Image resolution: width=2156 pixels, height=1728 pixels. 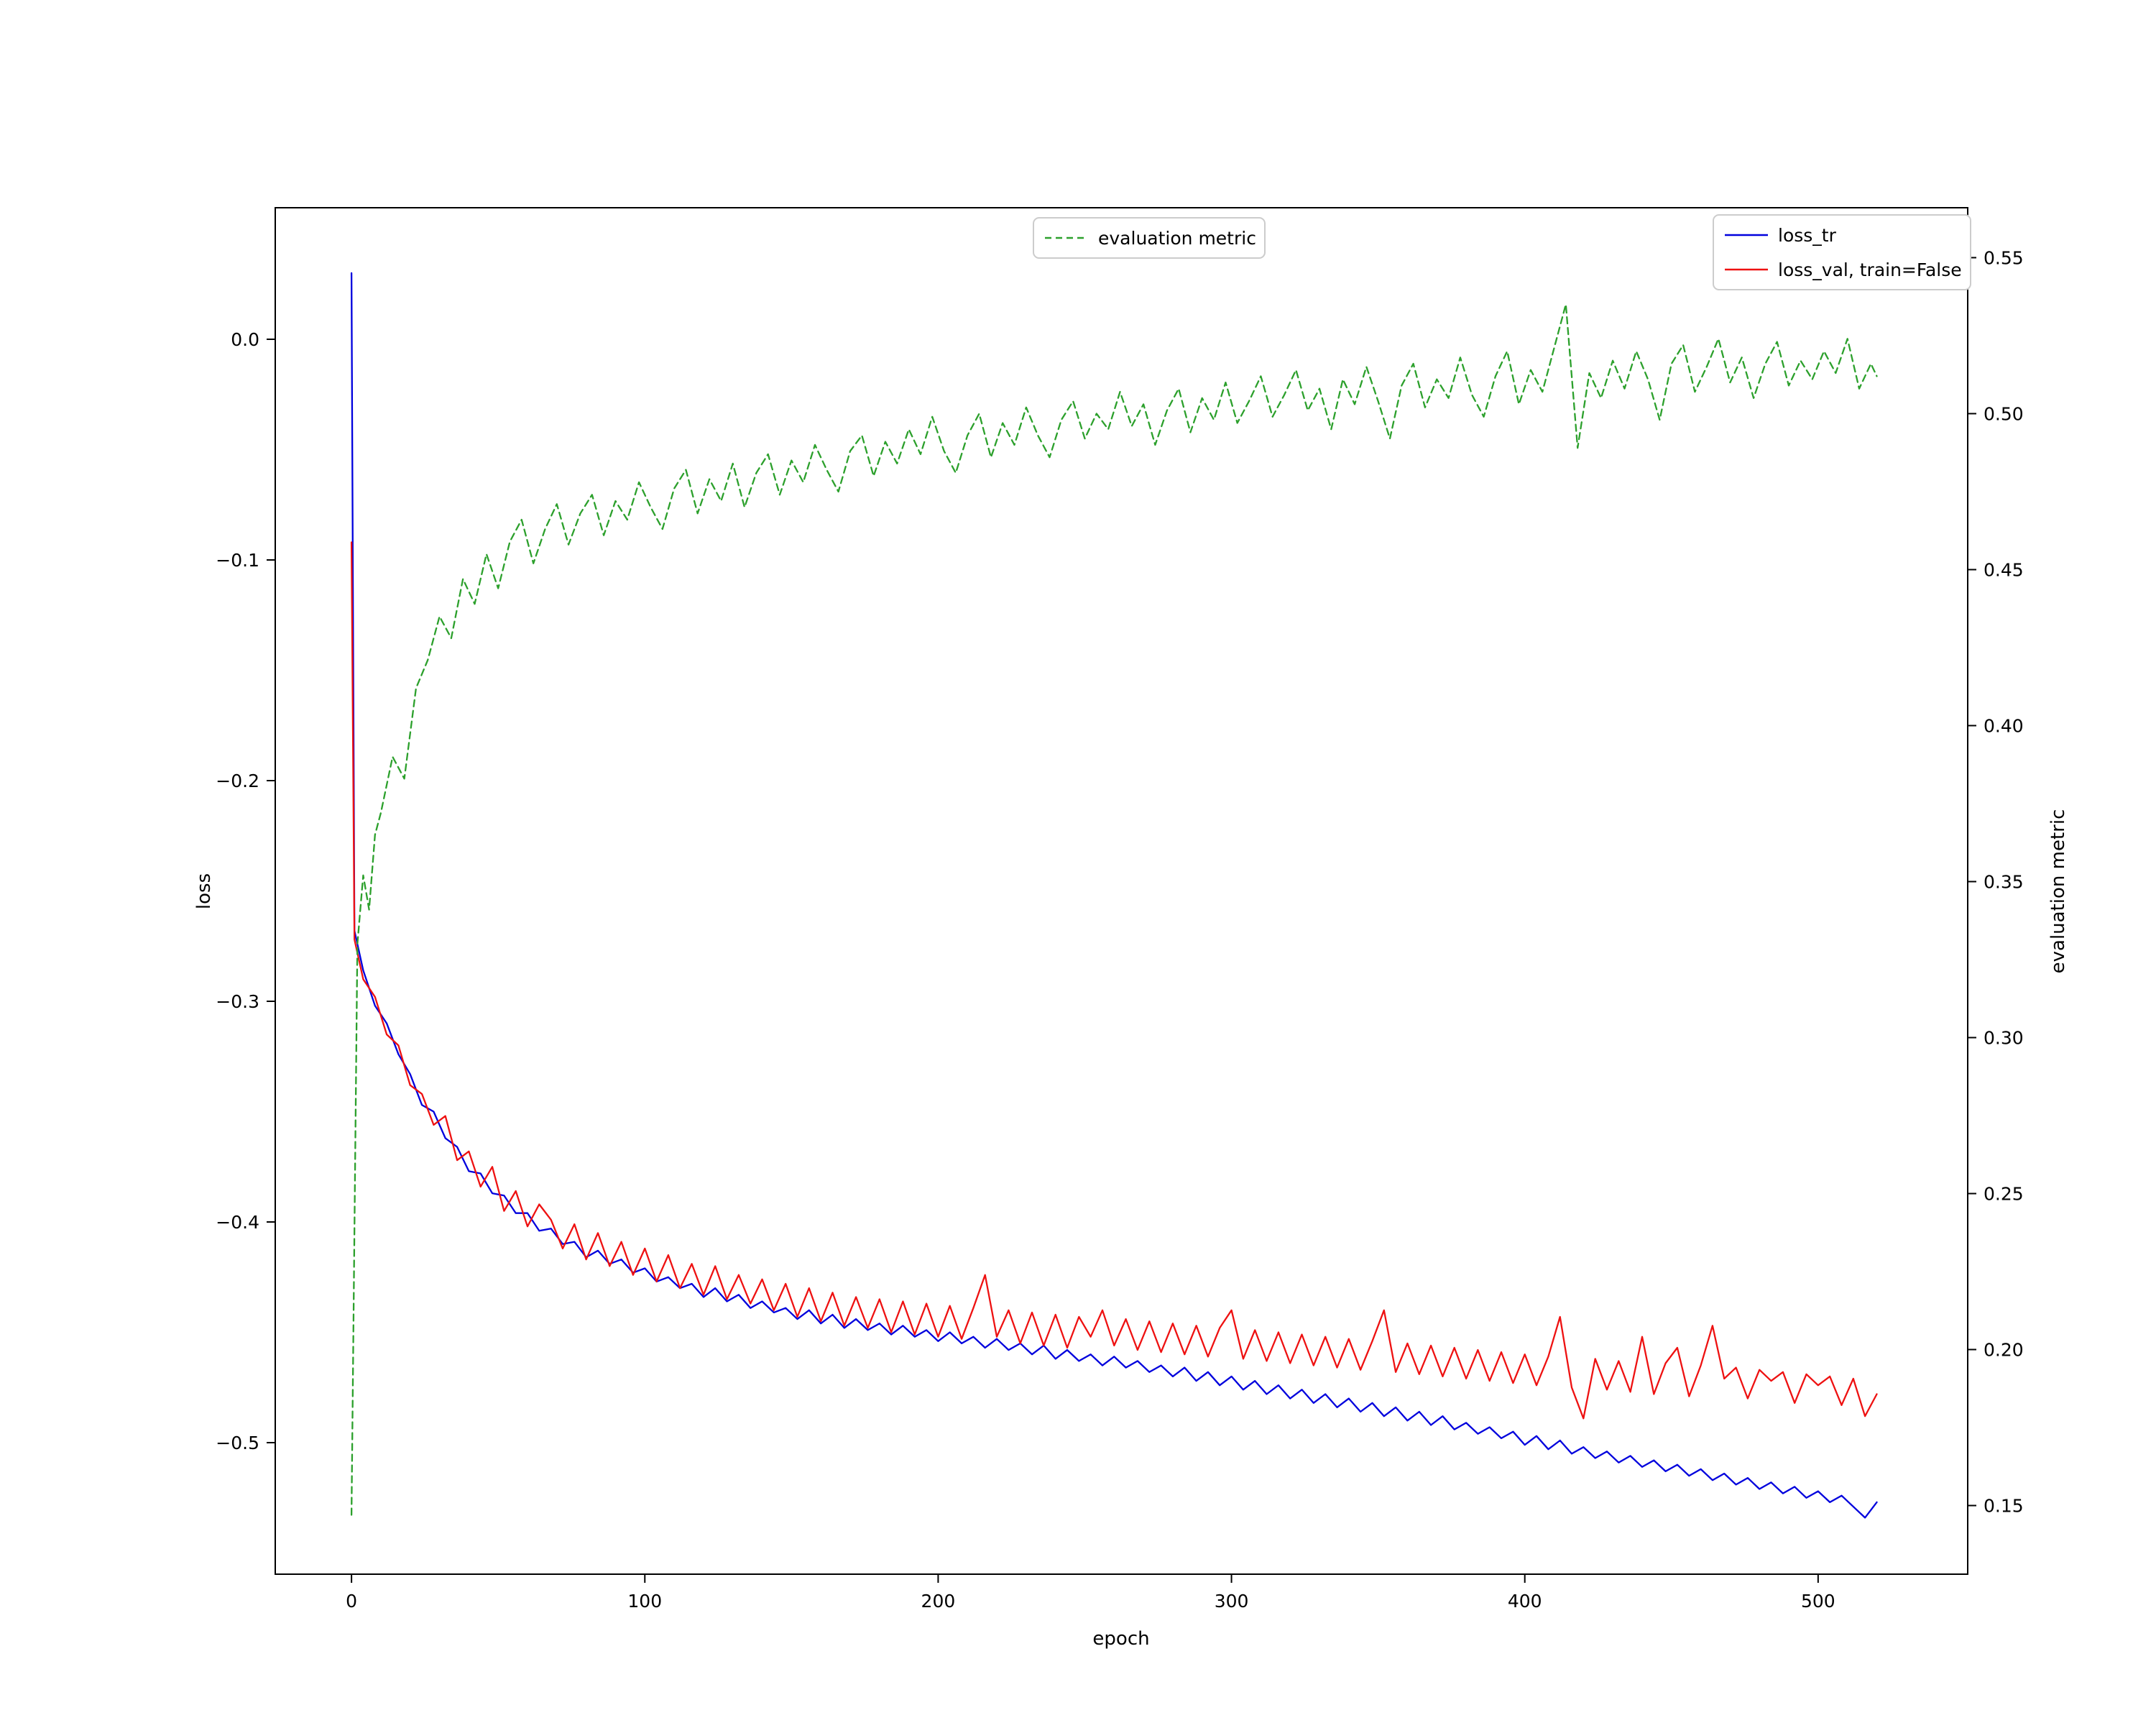 I want to click on legend-label-loss-tr: loss_tr, so click(x=1807, y=235).